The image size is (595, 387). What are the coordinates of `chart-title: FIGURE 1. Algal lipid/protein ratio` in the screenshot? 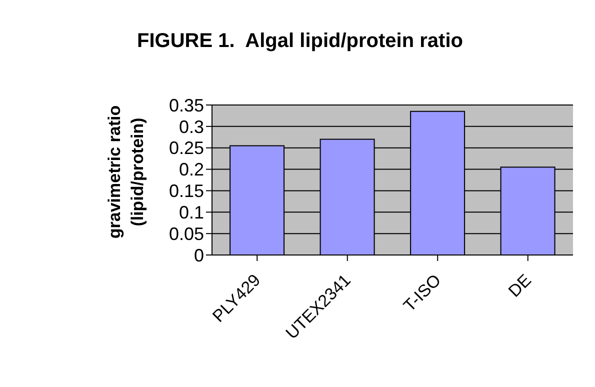 It's located at (300, 41).